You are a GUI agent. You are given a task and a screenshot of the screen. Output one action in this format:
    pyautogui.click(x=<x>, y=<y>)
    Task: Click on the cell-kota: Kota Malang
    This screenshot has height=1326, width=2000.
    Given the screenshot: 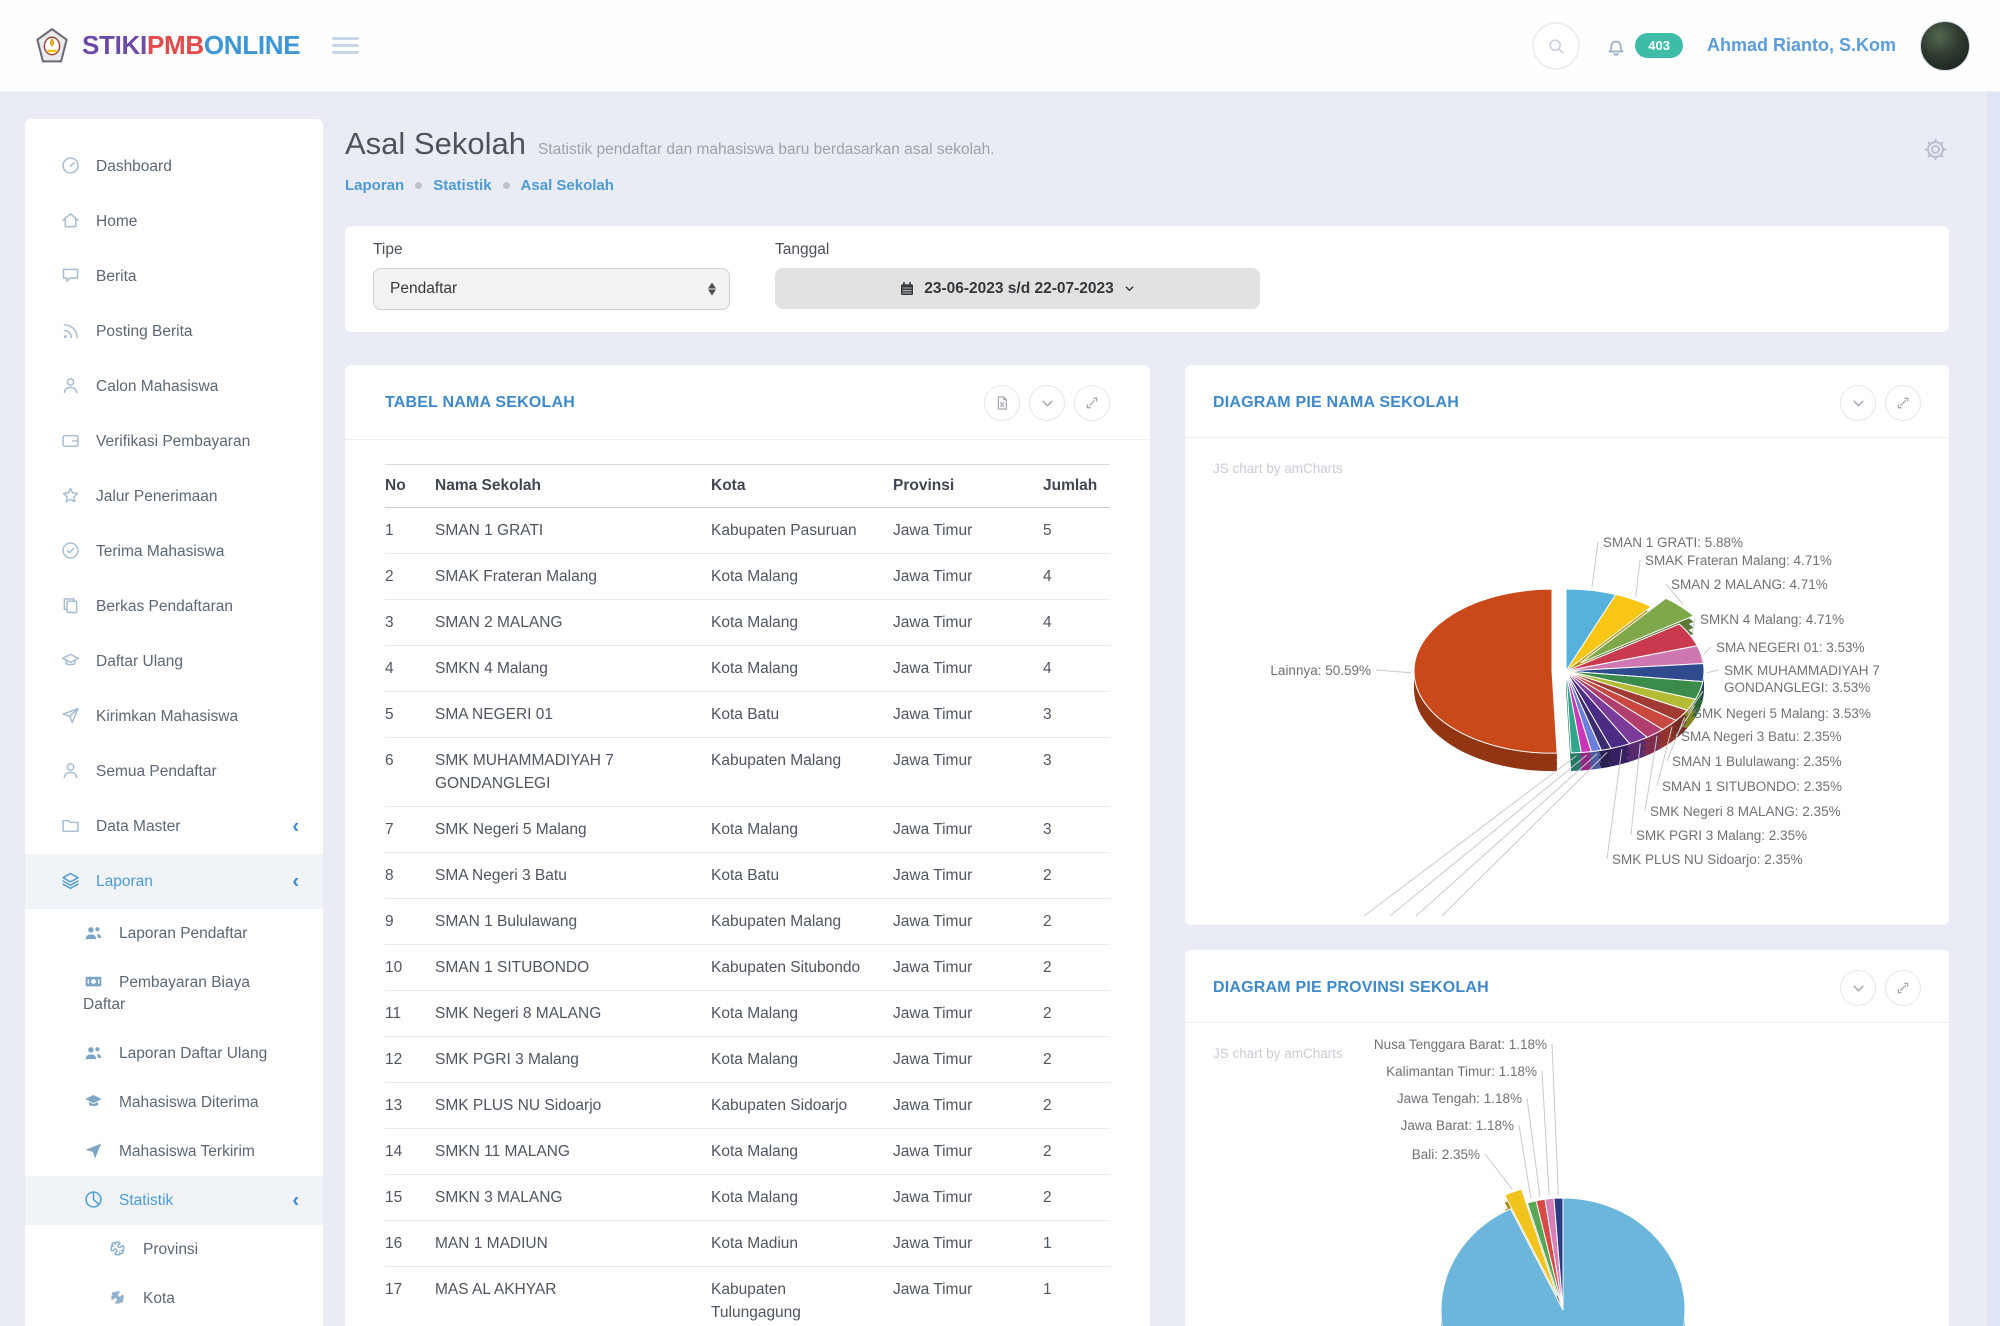 What is the action you would take?
    pyautogui.click(x=755, y=622)
    